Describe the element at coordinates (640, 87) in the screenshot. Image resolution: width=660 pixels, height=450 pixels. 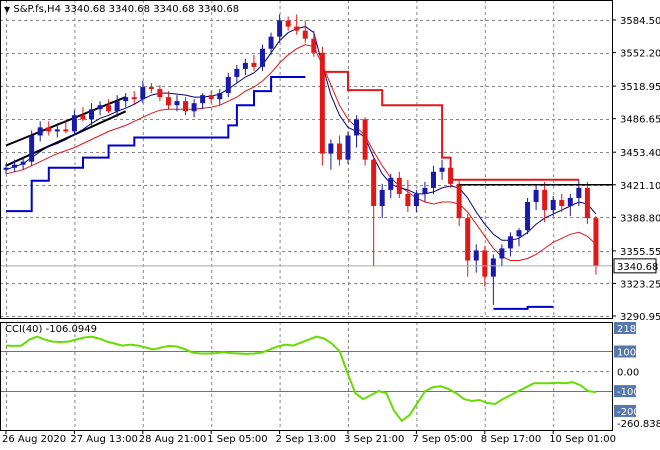
I see `price-tick-label: 3518.95` at that location.